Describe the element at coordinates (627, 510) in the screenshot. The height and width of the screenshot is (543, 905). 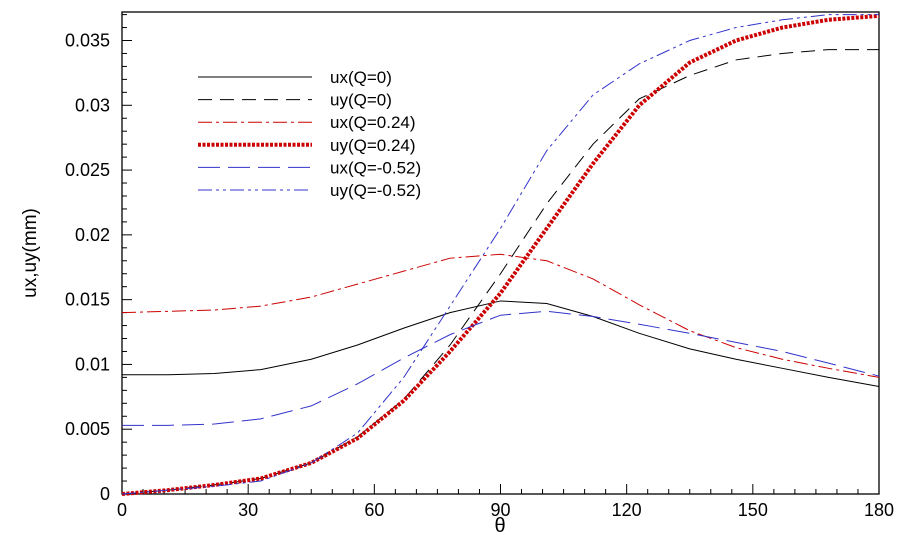
I see `x-tick-label: 120` at that location.